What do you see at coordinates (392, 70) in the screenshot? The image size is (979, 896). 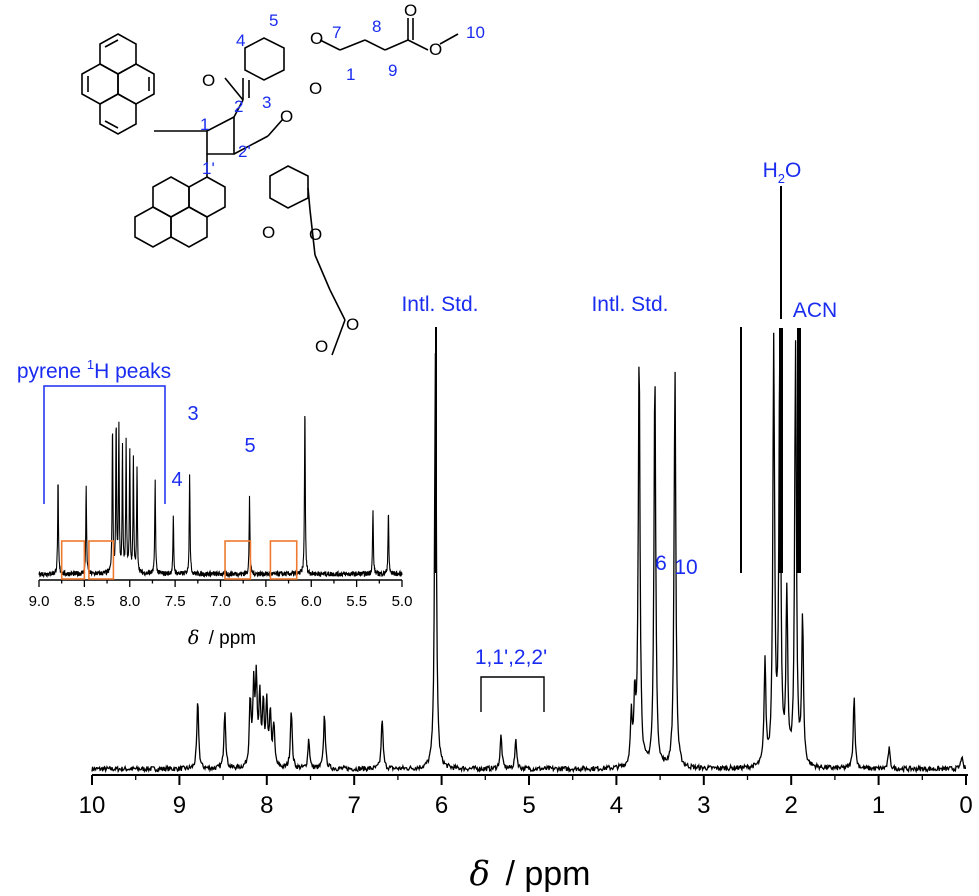 I see `atom-label-9: 9` at bounding box center [392, 70].